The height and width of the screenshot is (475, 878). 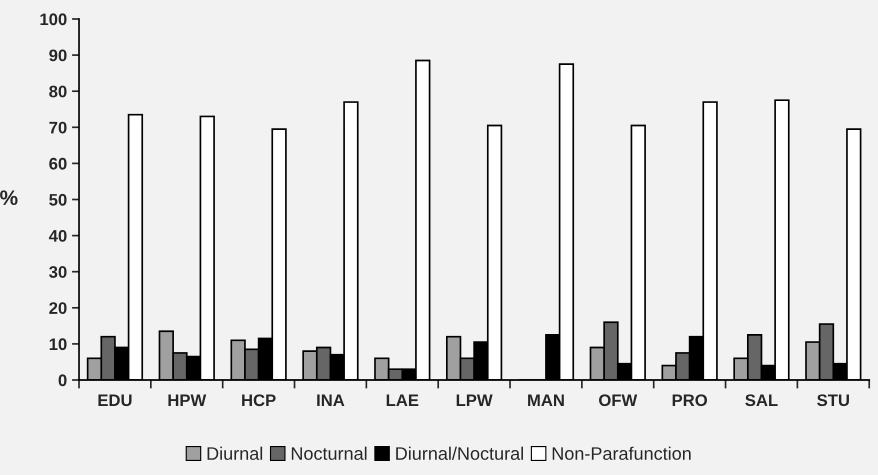 What do you see at coordinates (187, 400) in the screenshot?
I see `x-tick-label: HPW` at bounding box center [187, 400].